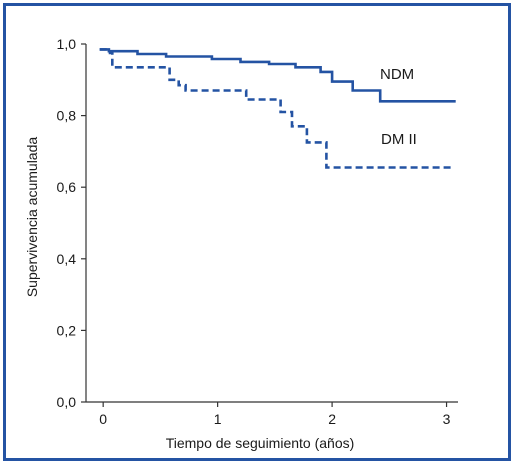 The height and width of the screenshot is (468, 518). Describe the element at coordinates (447, 419) in the screenshot. I see `x-tick-label: 3` at that location.